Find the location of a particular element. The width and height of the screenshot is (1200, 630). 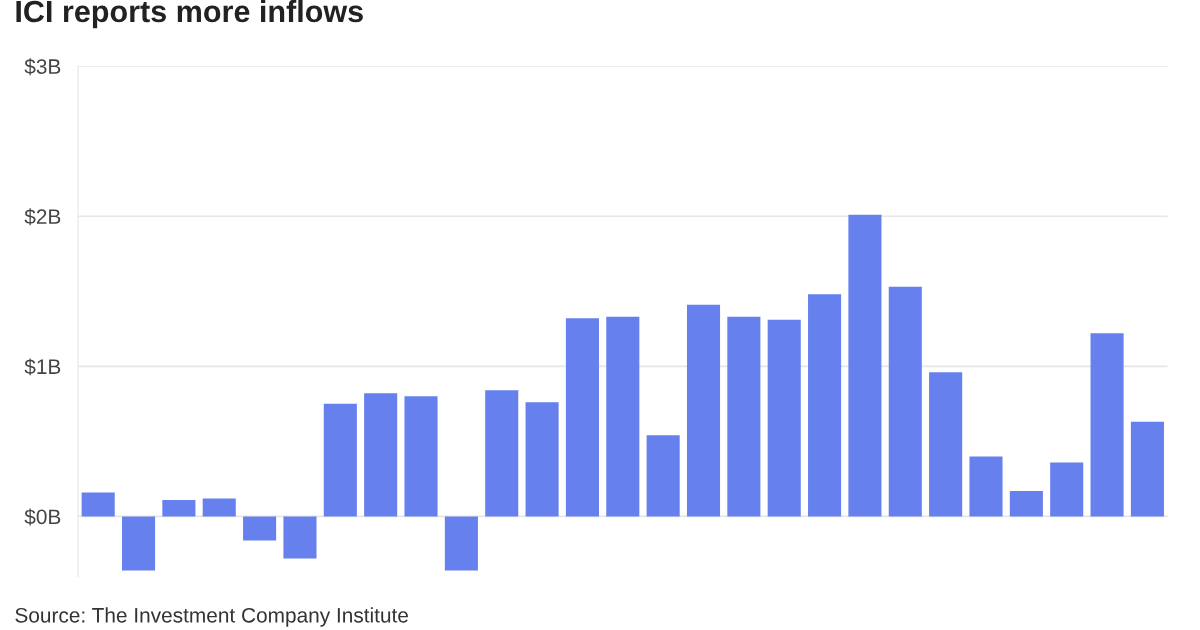

y-tick-label: $1B is located at coordinates (42, 367).